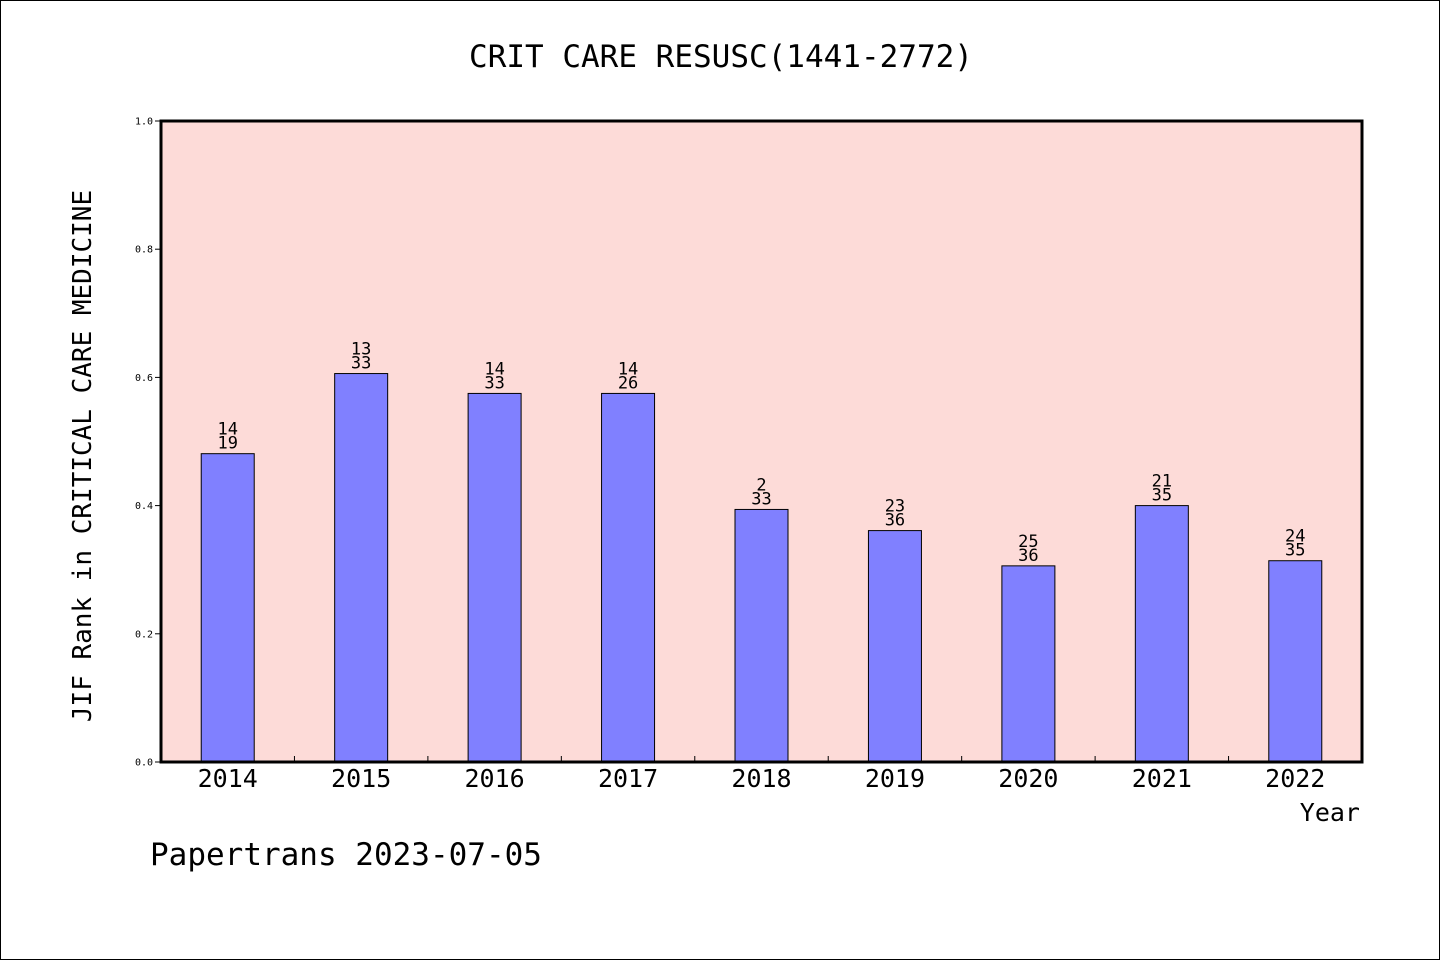 This screenshot has width=1440, height=963. Describe the element at coordinates (227, 444) in the screenshot. I see `bar-label-denominator: 19` at that location.